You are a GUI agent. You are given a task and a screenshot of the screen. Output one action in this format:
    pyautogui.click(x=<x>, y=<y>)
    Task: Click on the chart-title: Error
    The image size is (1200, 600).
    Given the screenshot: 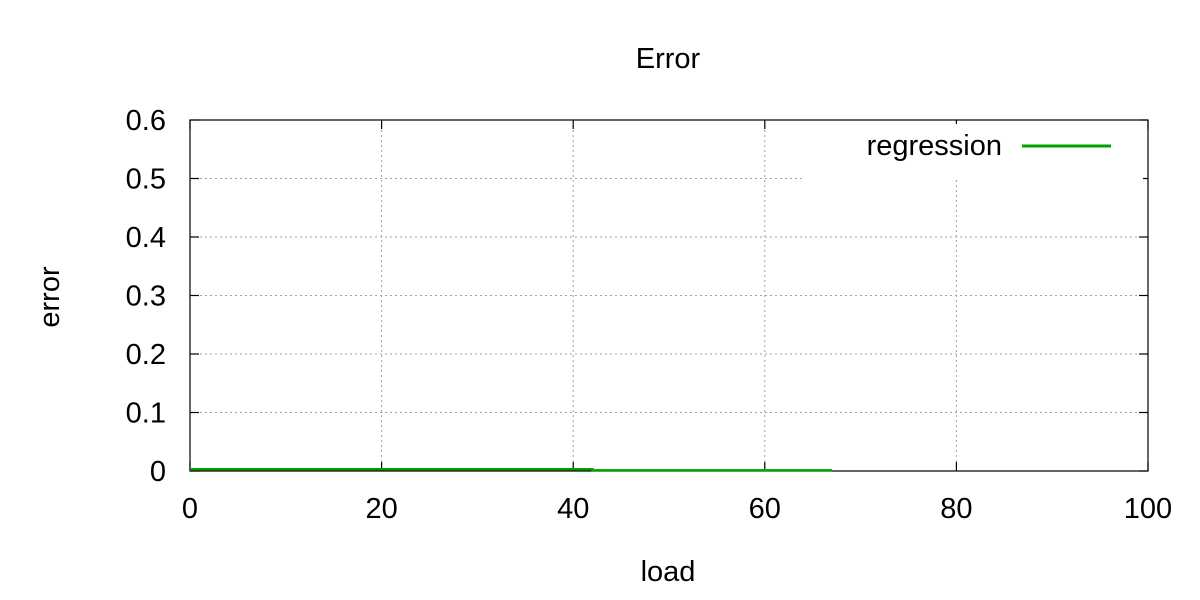 What is the action you would take?
    pyautogui.click(x=668, y=59)
    